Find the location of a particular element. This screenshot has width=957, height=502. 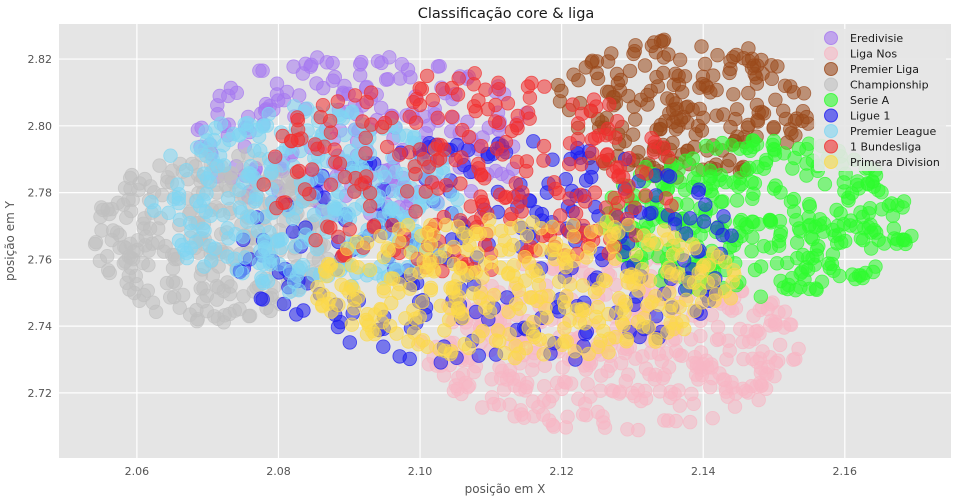

x-tick-label: 2.10 is located at coordinates (420, 471).